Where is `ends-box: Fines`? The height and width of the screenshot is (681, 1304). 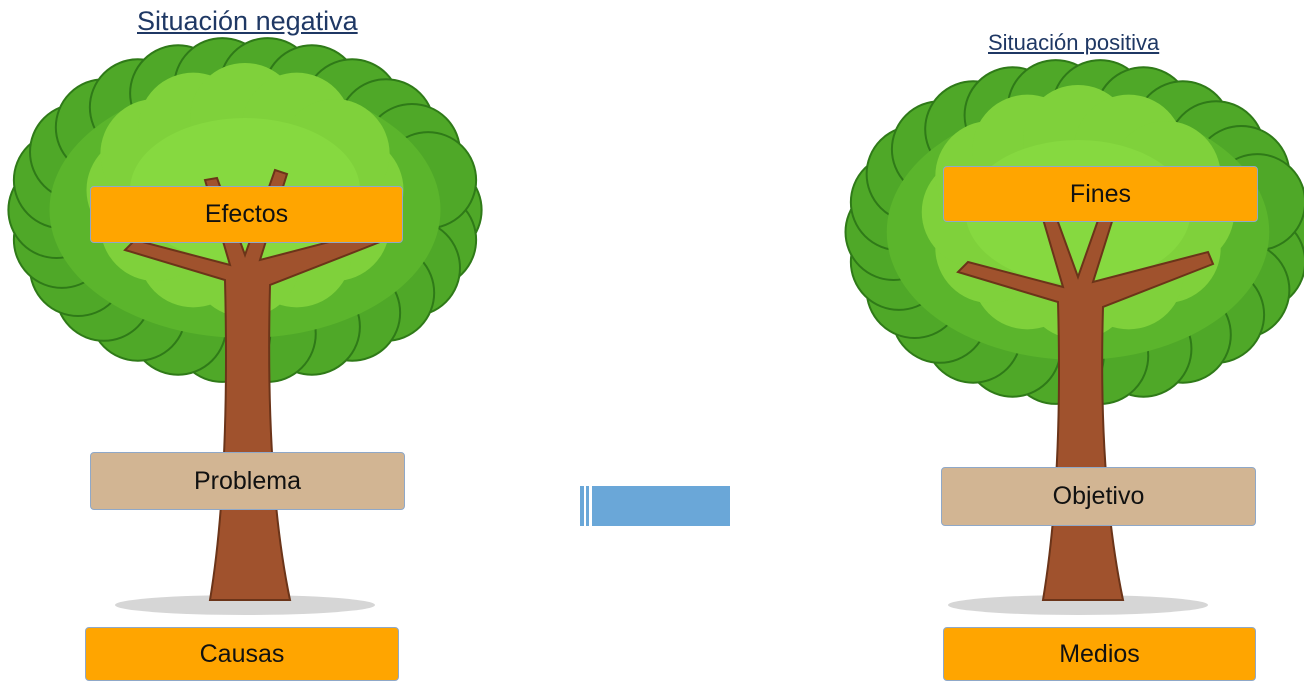 ends-box: Fines is located at coordinates (1100, 194).